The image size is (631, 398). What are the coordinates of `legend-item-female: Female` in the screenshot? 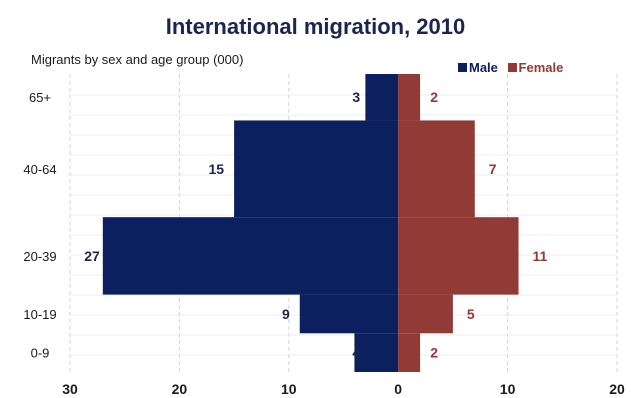 It's located at (535, 67).